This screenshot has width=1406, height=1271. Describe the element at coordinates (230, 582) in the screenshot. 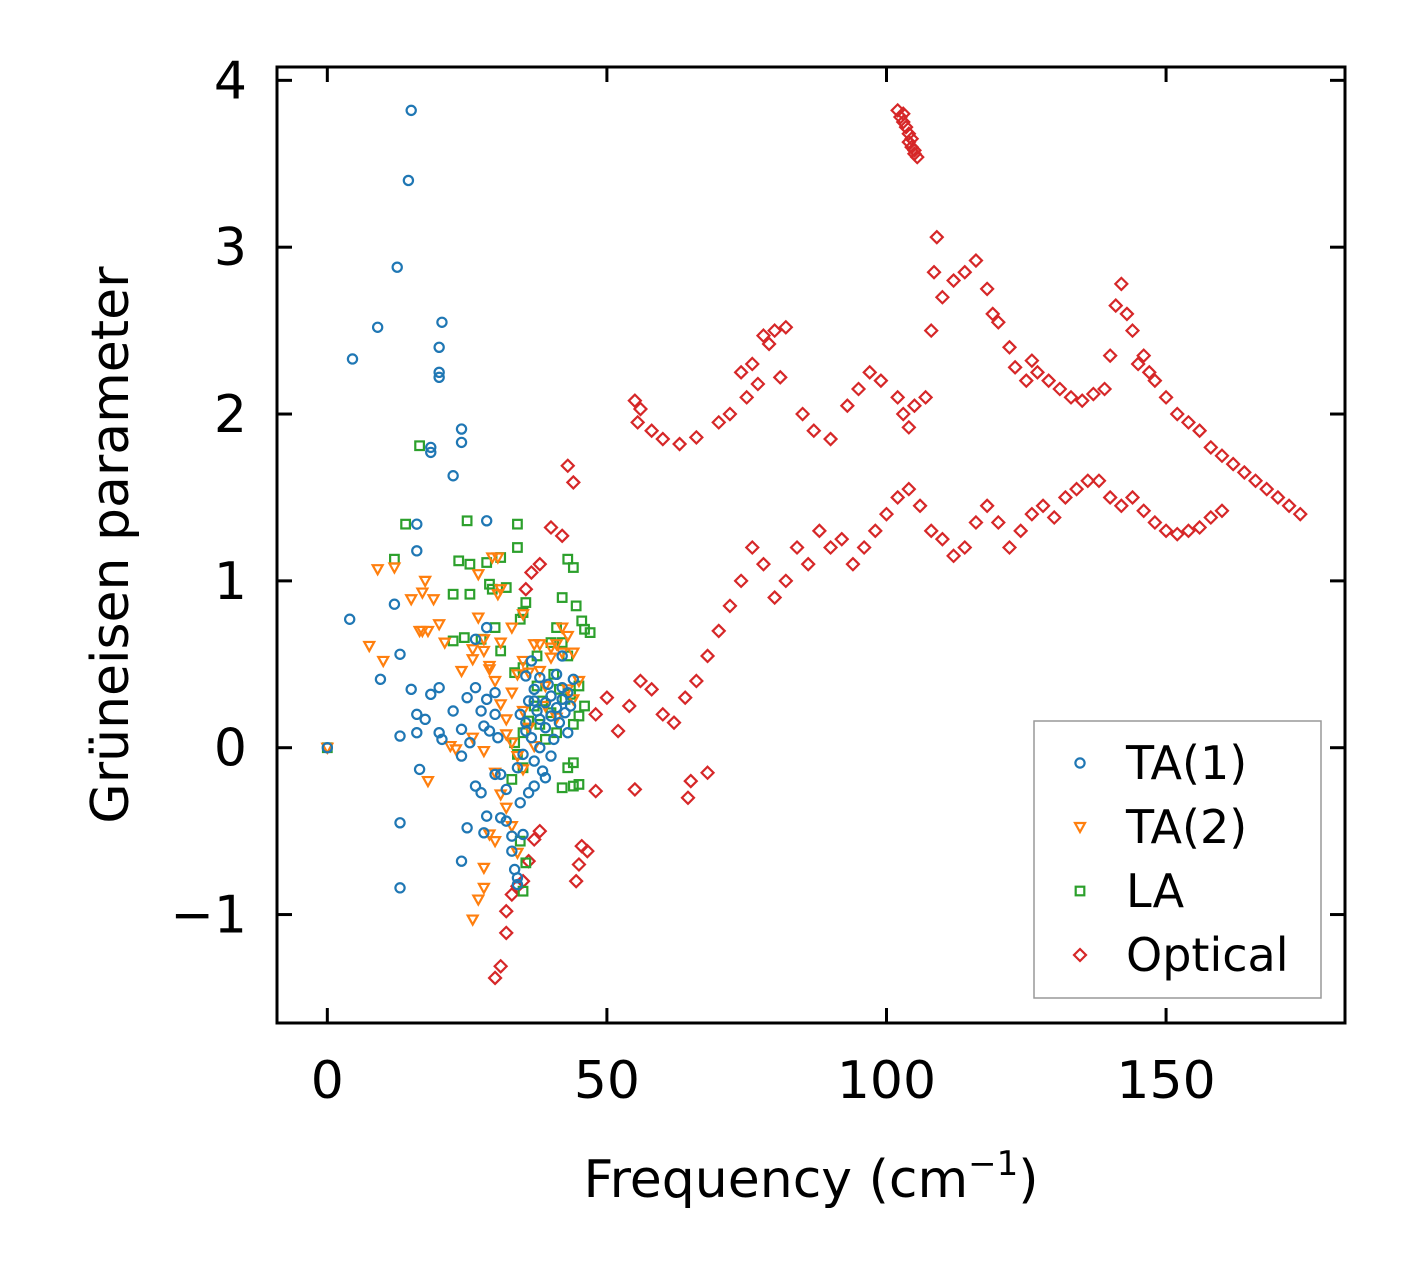

I see `y-tick-label: 1` at that location.